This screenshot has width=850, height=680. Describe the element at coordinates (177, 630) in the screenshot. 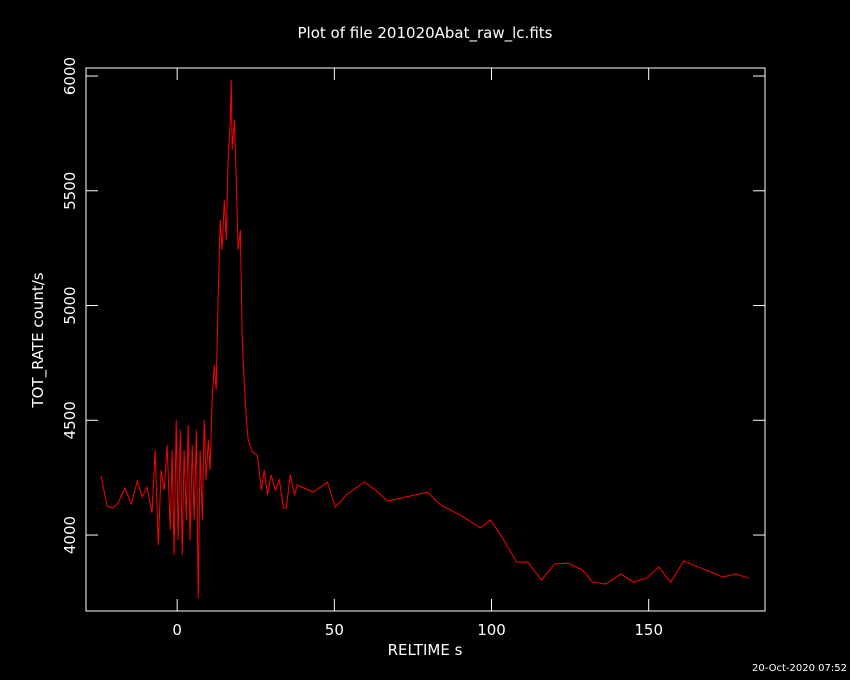

I see `x-tick-label: 0` at that location.